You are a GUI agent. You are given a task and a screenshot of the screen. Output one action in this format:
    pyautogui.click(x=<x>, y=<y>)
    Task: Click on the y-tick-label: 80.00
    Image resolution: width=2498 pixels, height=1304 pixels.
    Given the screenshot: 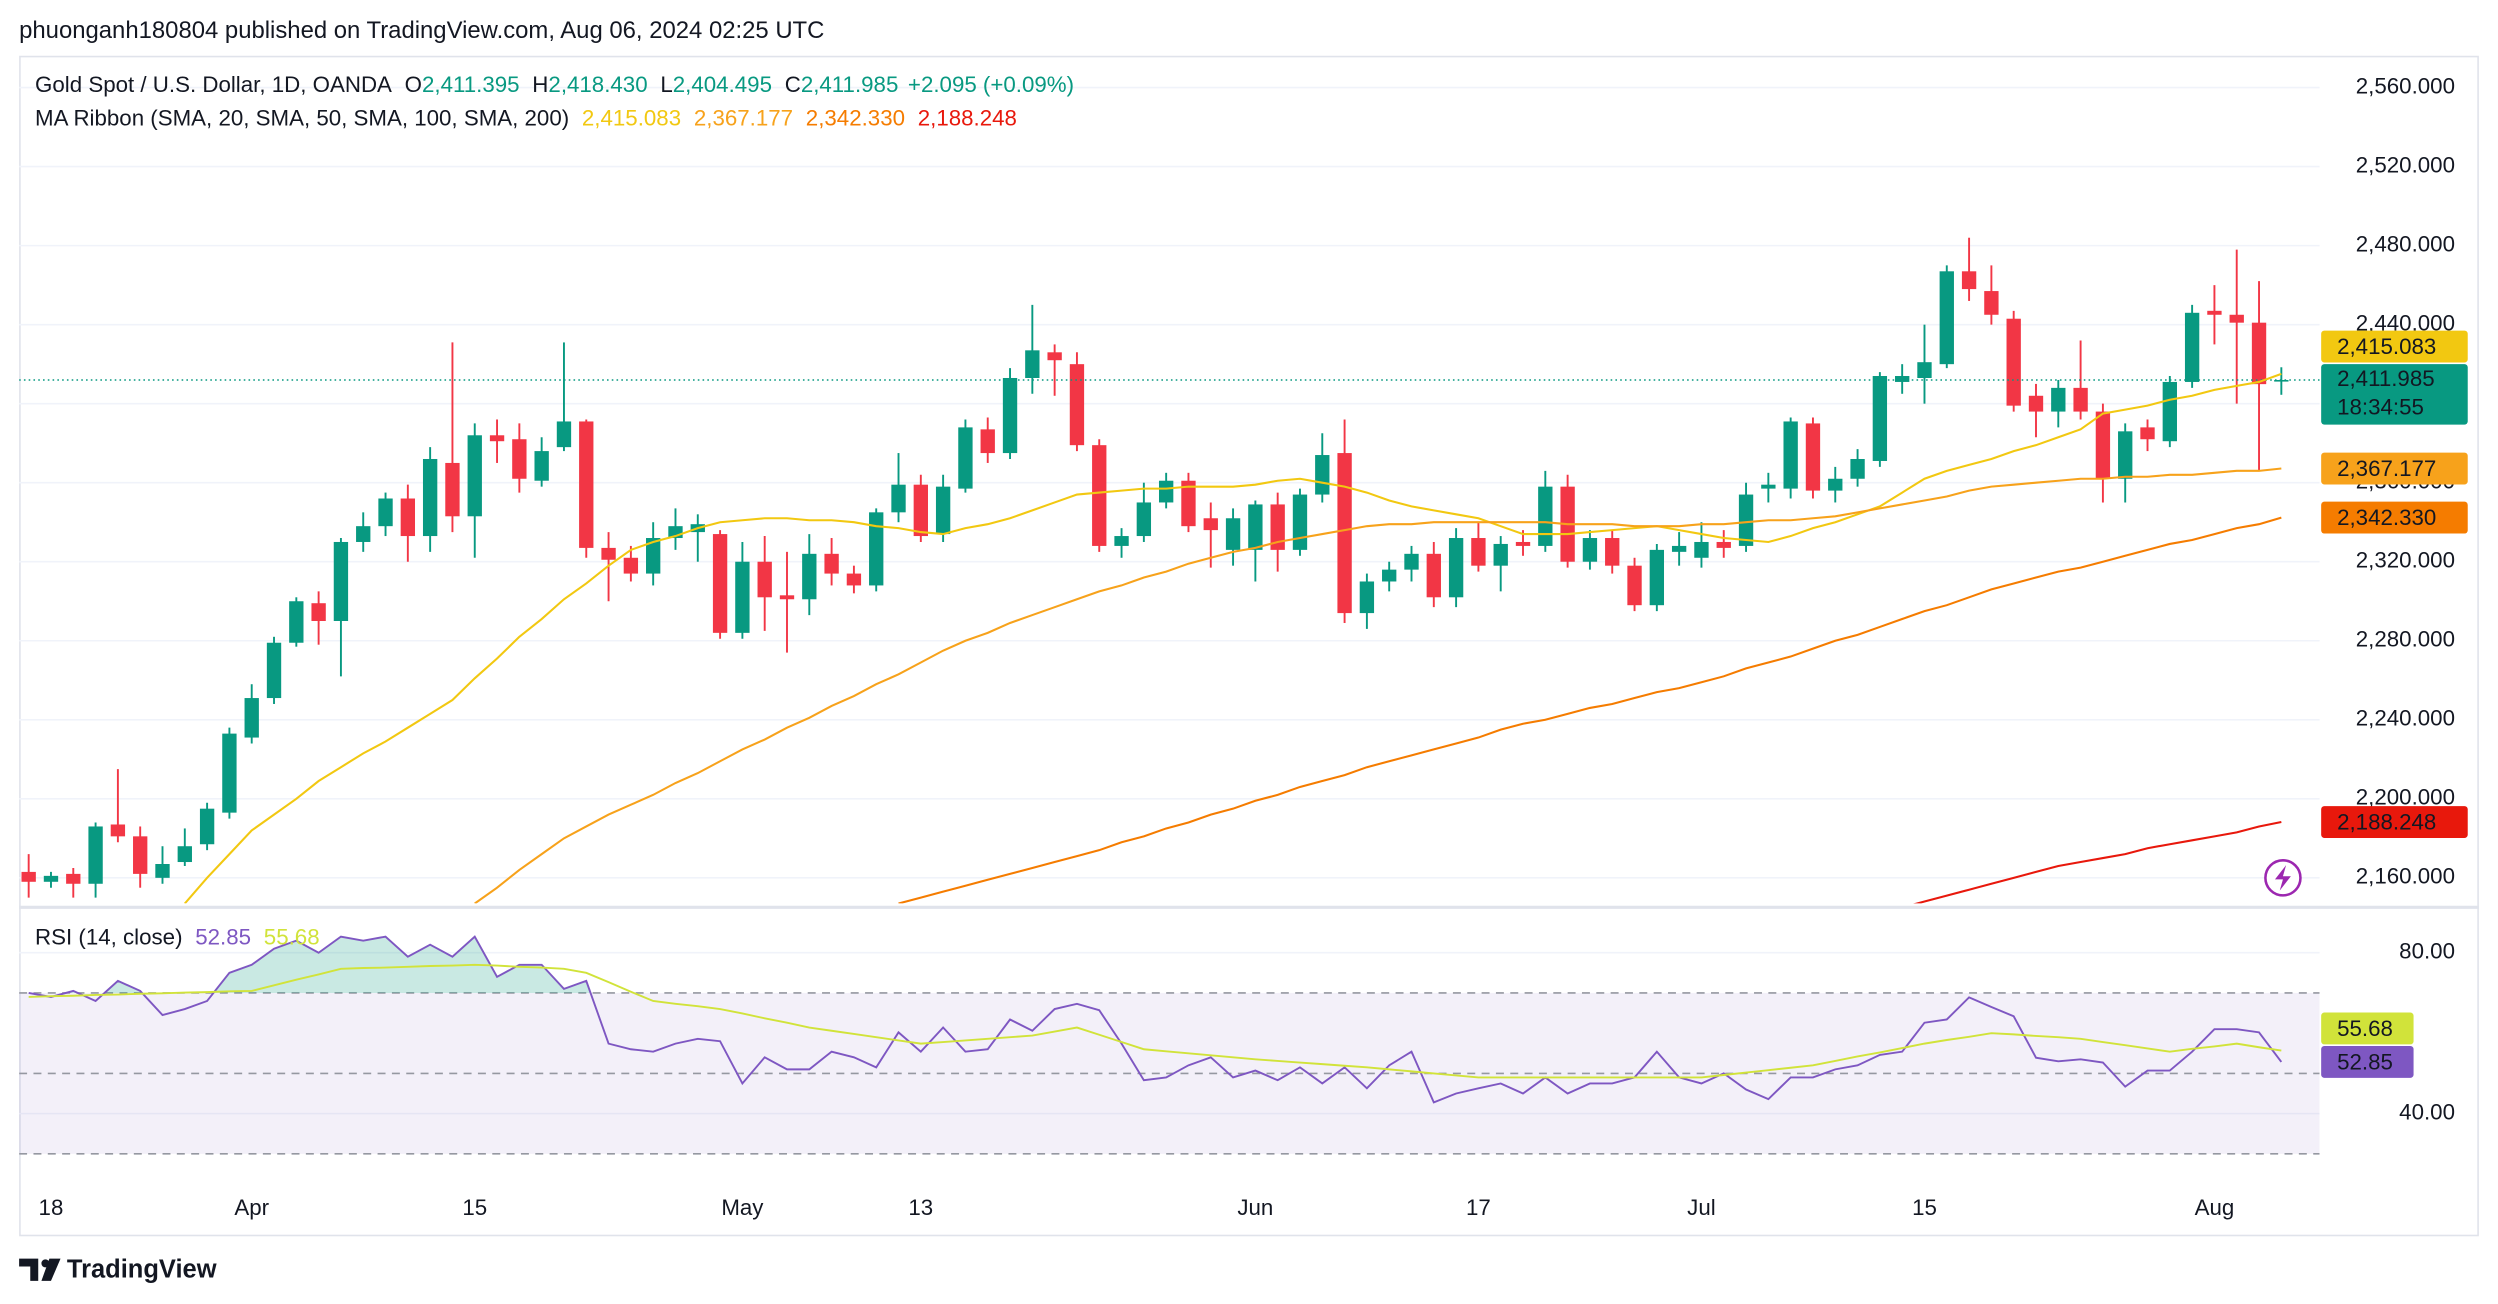 What is the action you would take?
    pyautogui.click(x=2427, y=951)
    